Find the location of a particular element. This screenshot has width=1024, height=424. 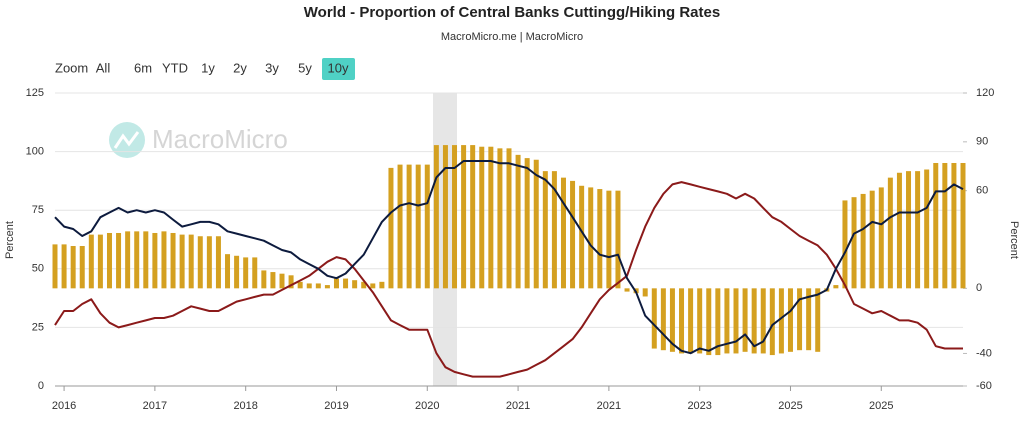

range-button: YTD is located at coordinates (175, 67).